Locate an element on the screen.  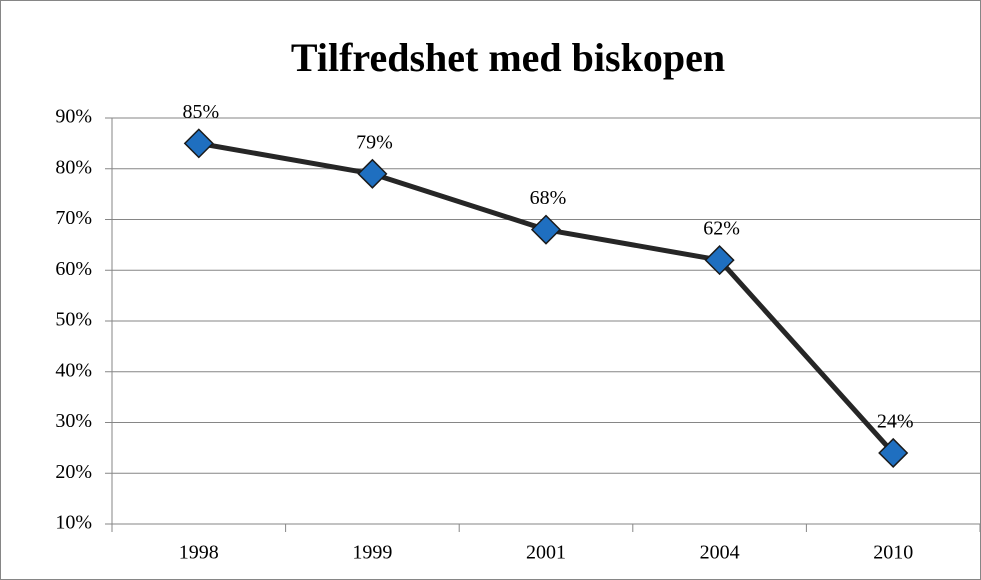
x-tick-label: 2004 is located at coordinates (720, 553).